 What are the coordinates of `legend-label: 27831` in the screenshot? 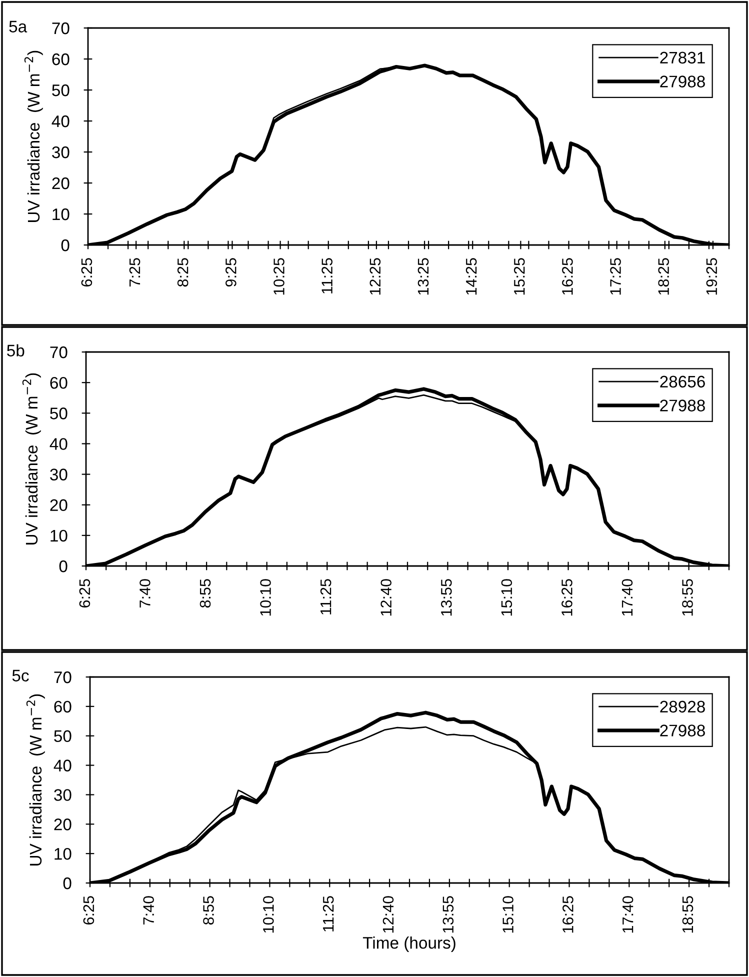 It's located at (682, 58).